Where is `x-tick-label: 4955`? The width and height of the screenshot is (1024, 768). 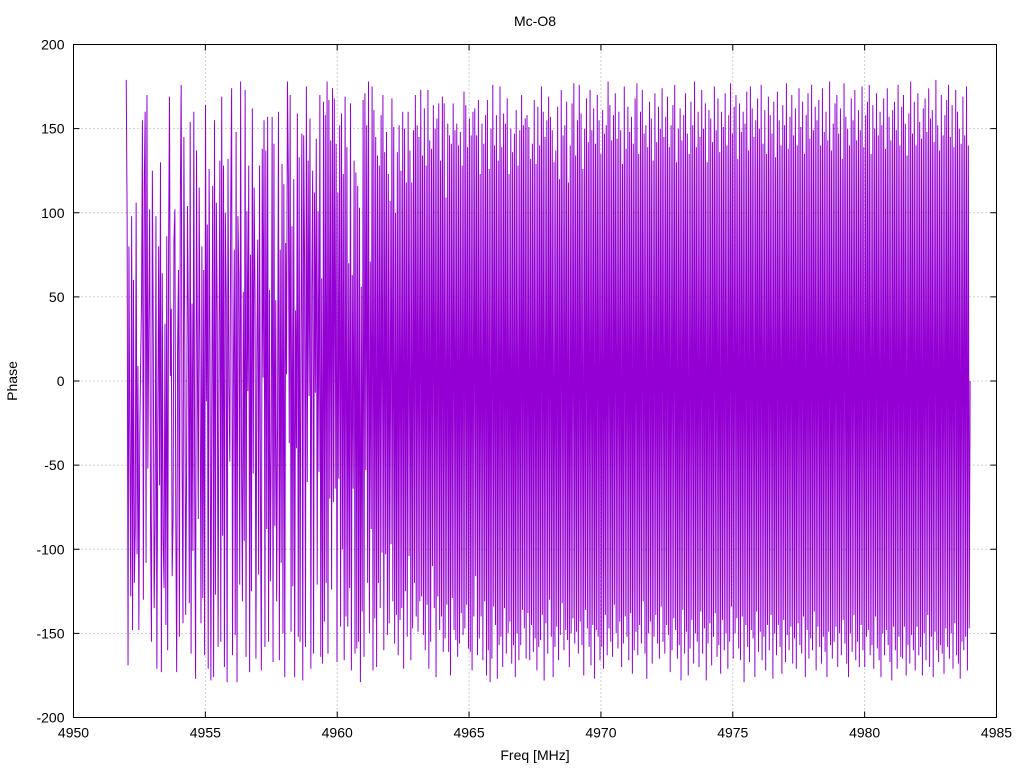 x-tick-label: 4955 is located at coordinates (205, 733).